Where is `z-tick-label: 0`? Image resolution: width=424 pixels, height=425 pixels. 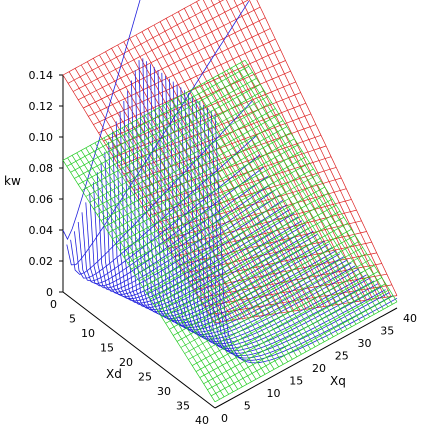
z-tick-label: 0 is located at coordinates (49, 292).